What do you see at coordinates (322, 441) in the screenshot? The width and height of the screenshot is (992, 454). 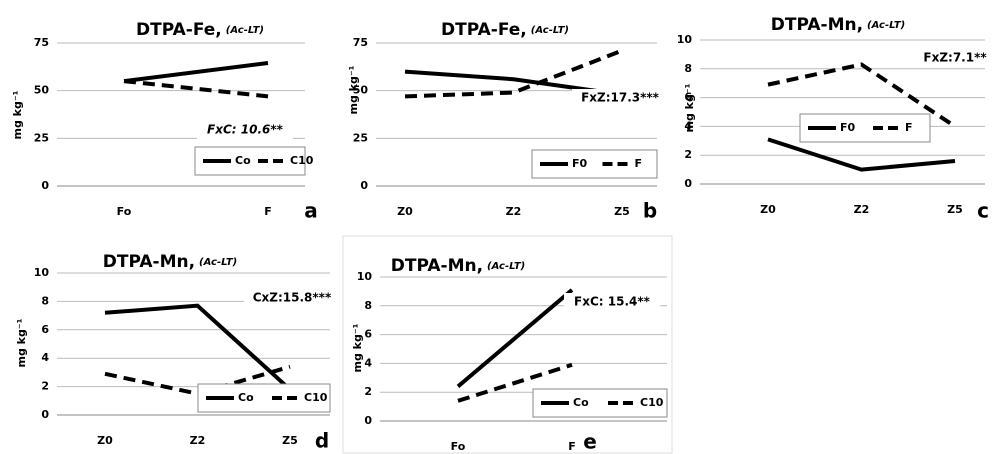 I see `panel-label: d` at bounding box center [322, 441].